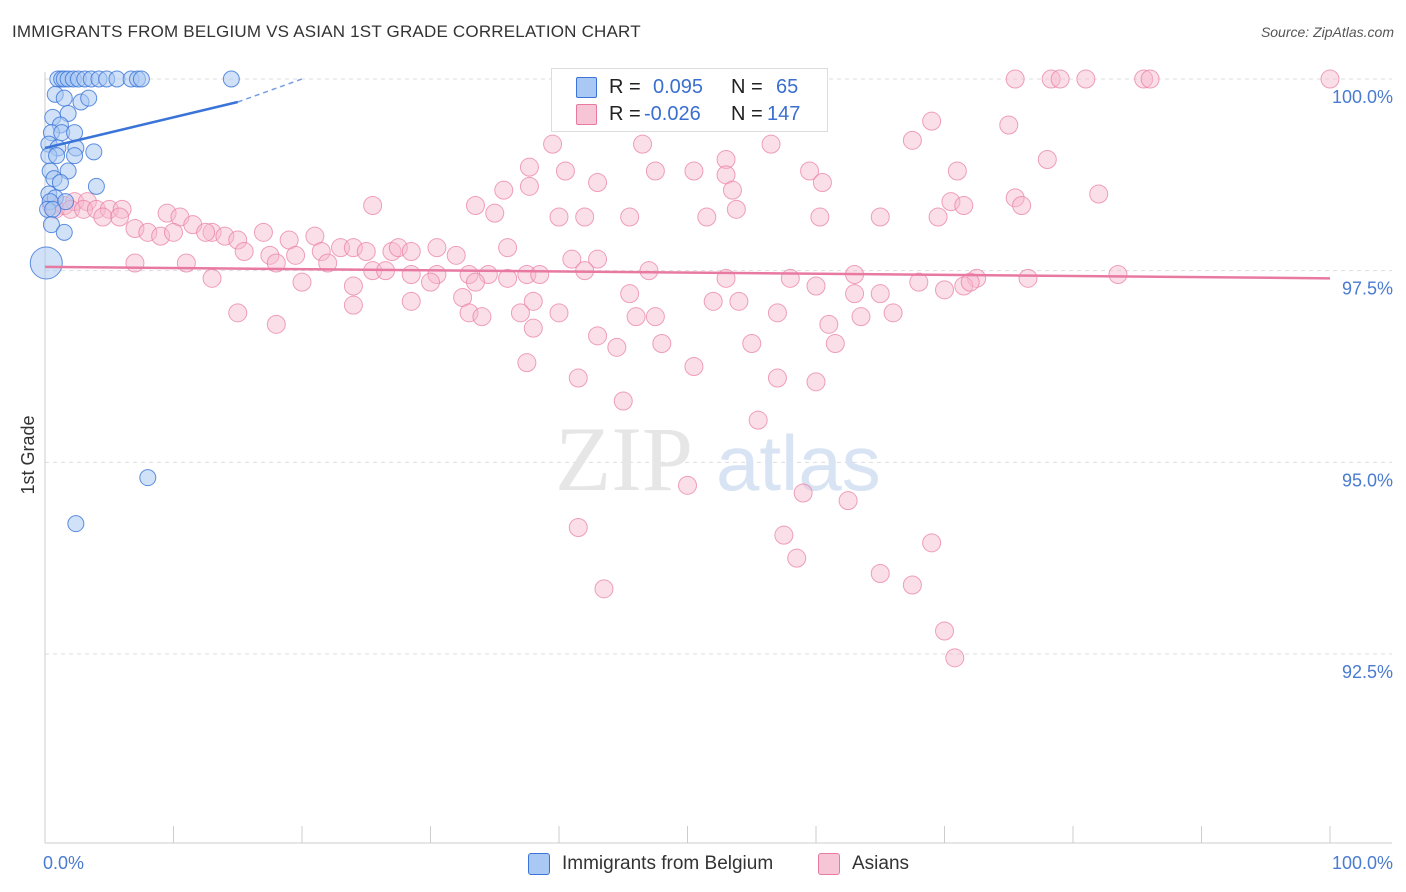  I want to click on legend-label-asians: Asians, so click(881, 863).